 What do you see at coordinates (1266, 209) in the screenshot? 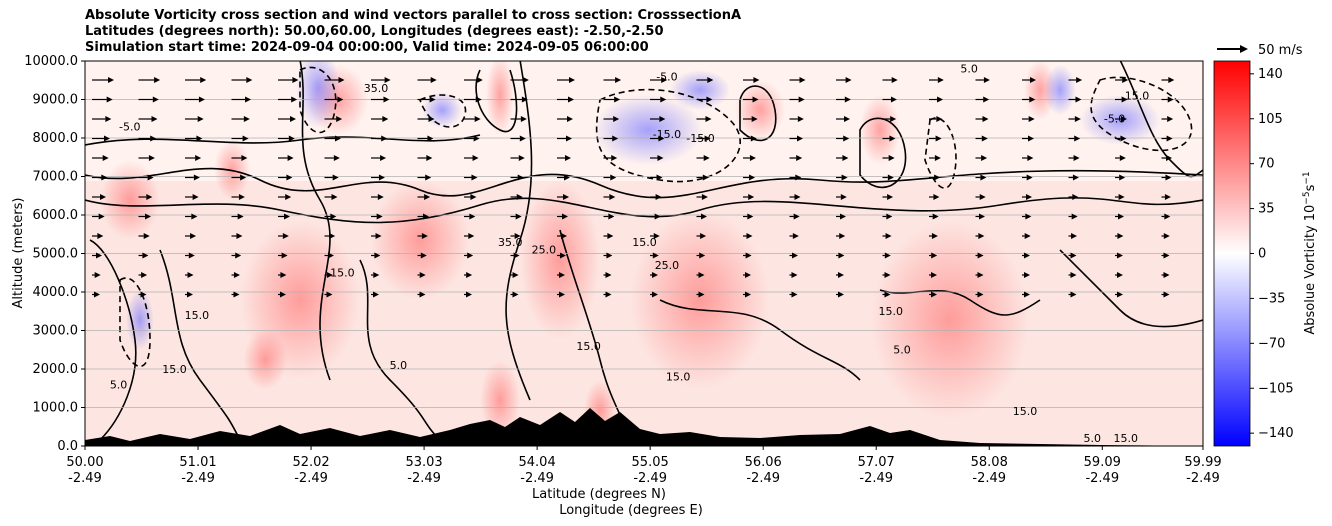
I see `colorbar-tick-label: 35` at bounding box center [1266, 209].